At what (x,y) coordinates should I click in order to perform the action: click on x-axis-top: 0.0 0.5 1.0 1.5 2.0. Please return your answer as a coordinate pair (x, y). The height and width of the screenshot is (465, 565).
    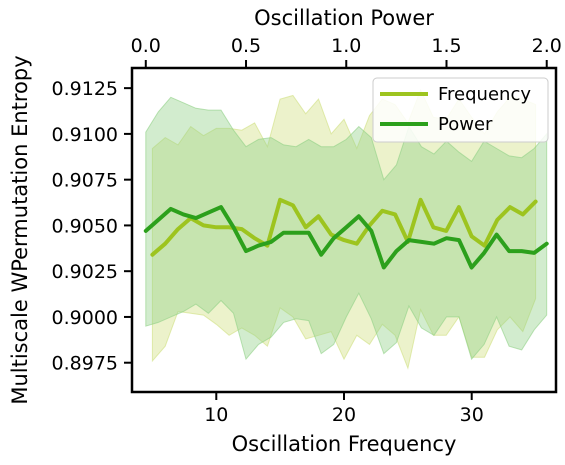
    Looking at the image, I should click on (346, 51).